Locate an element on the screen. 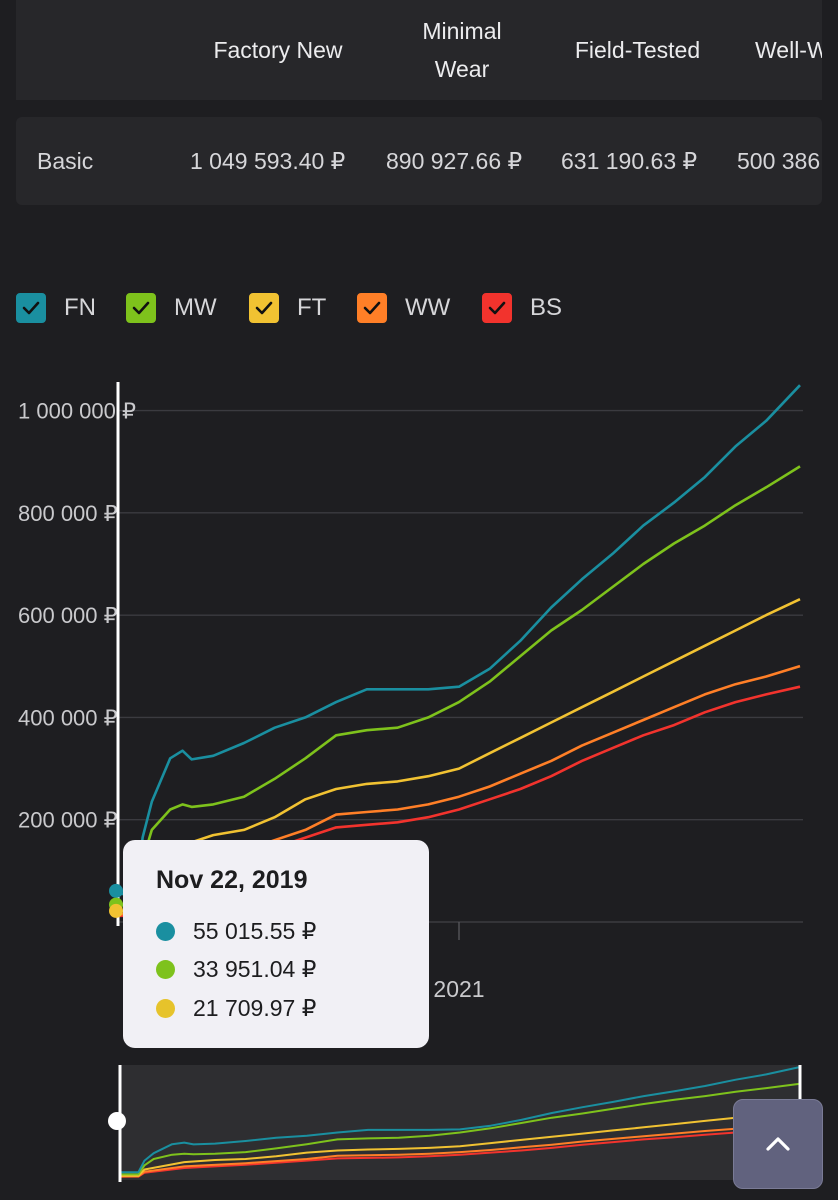 This screenshot has width=838, height=1200. legend-label-fn: FN is located at coordinates (80, 307).